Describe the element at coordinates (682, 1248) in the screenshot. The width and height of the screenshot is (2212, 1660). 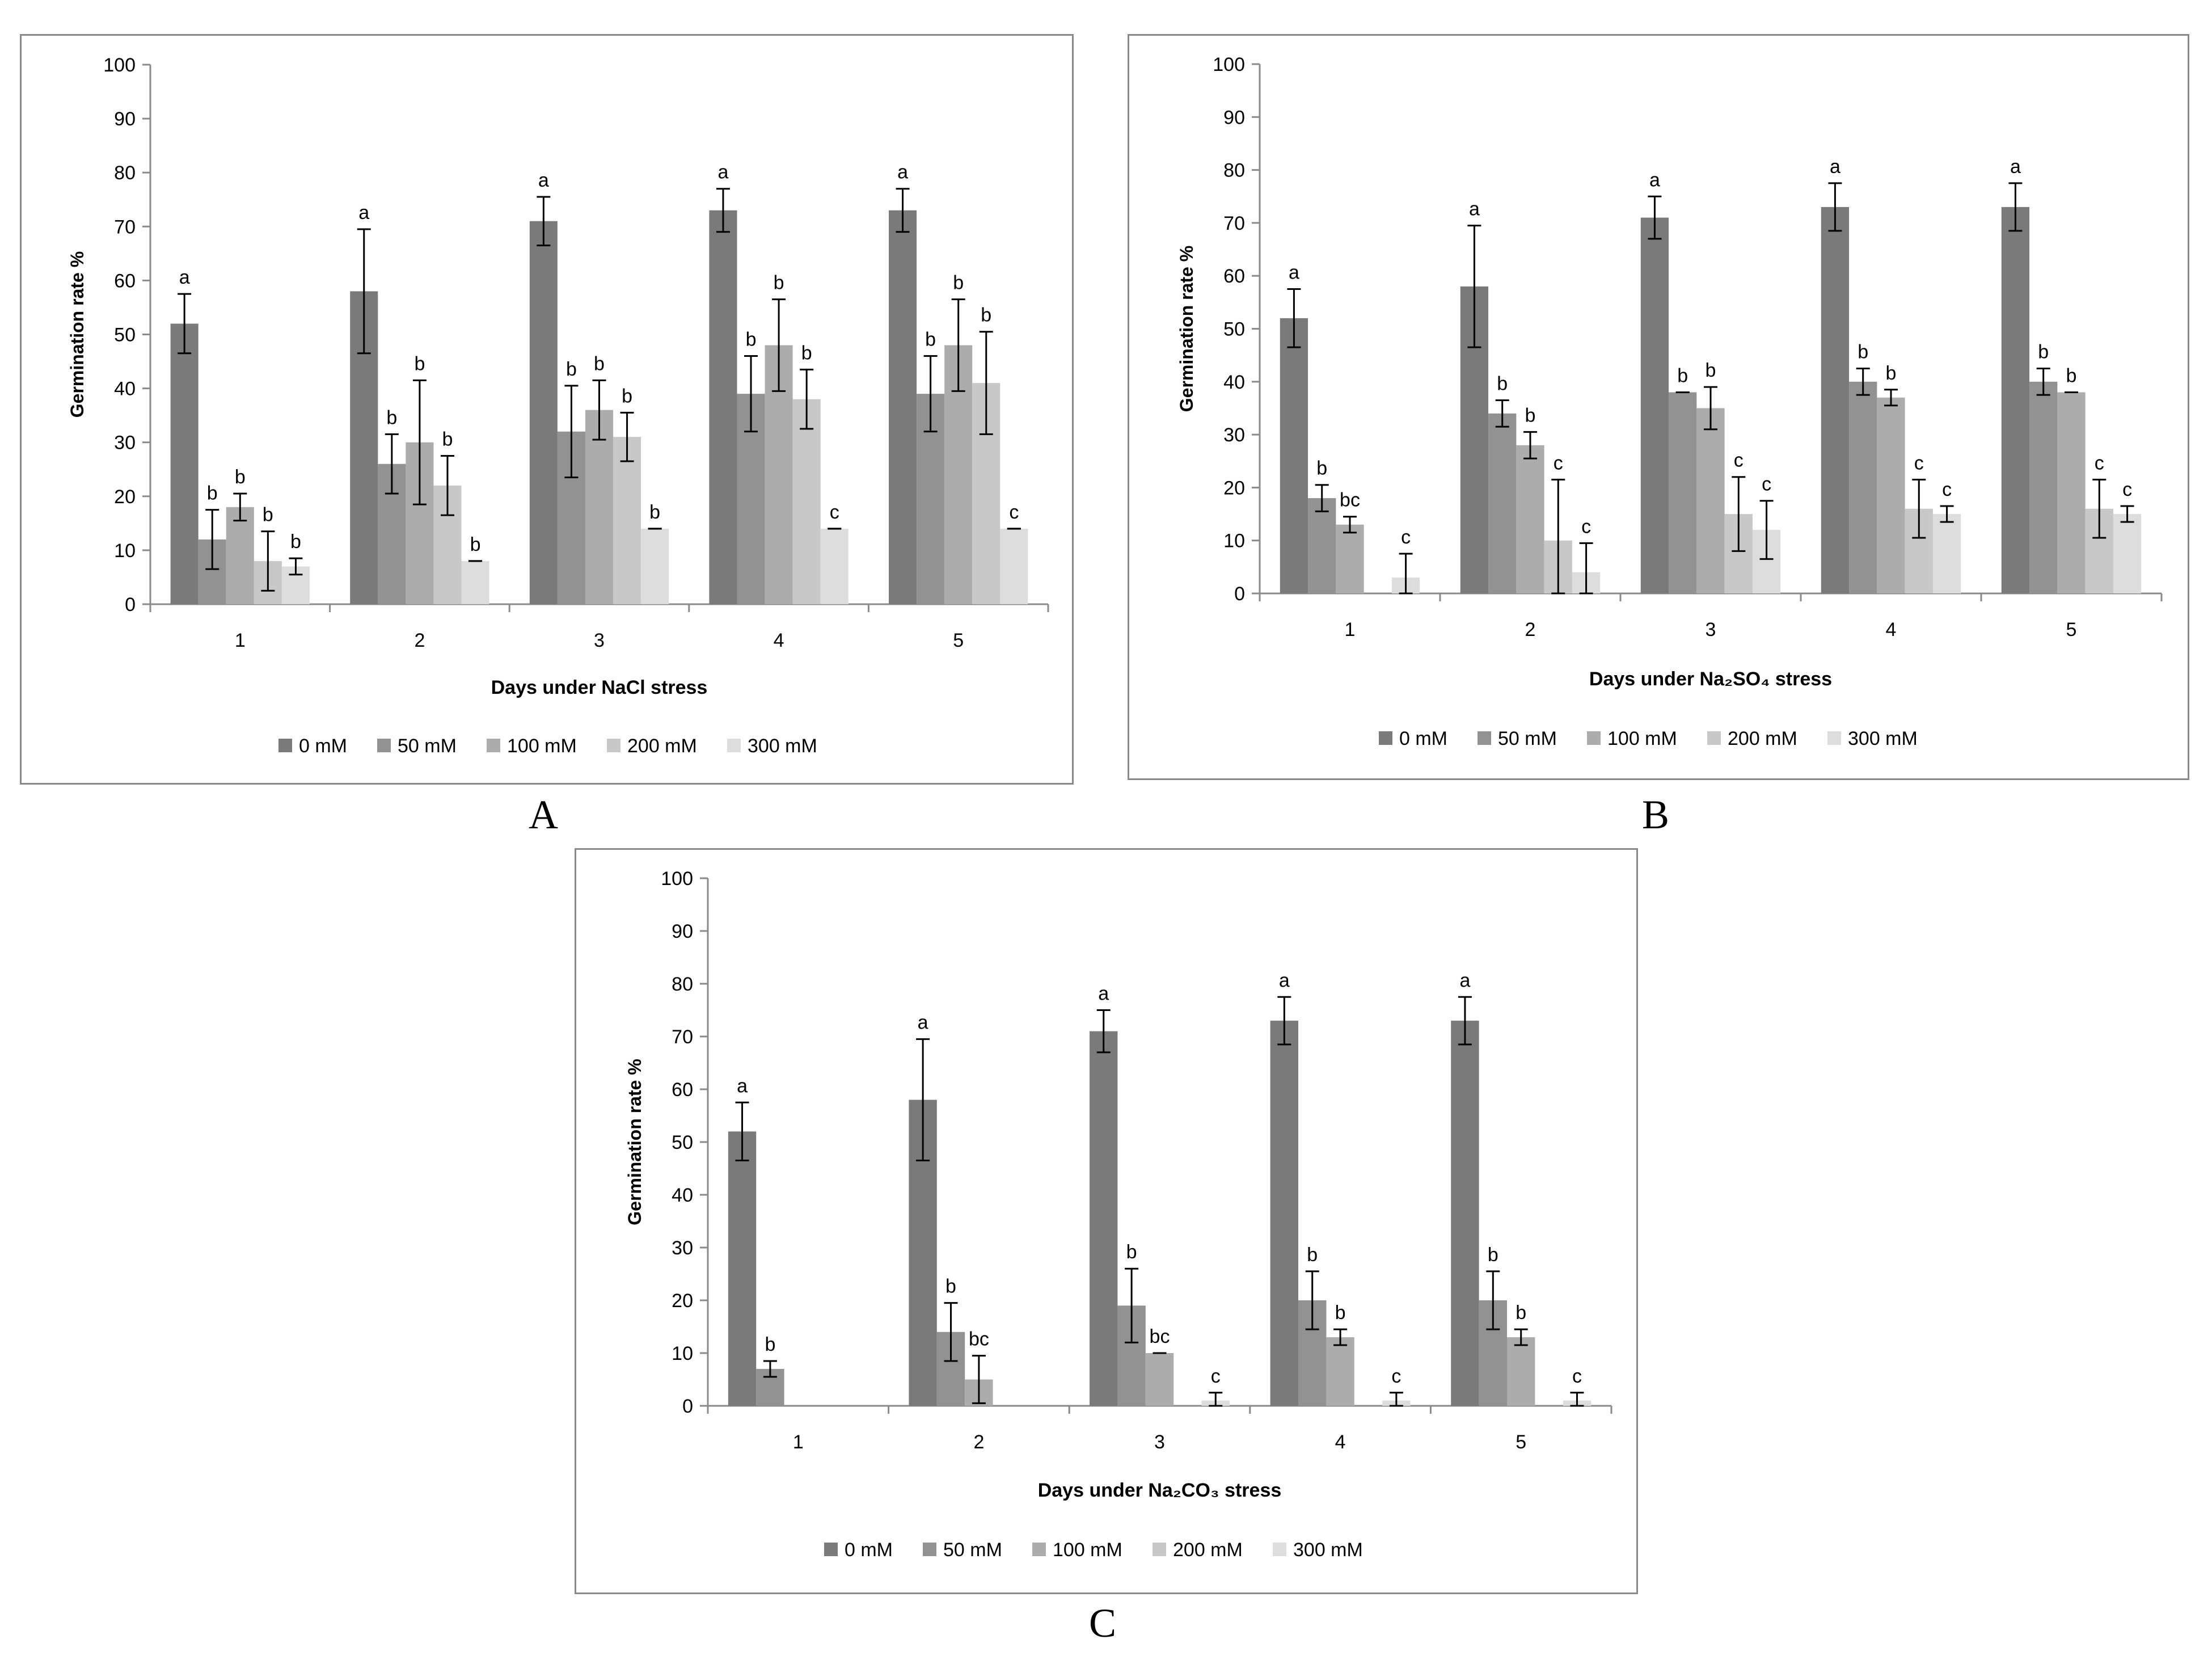
I see `y-tick-label: 30` at that location.